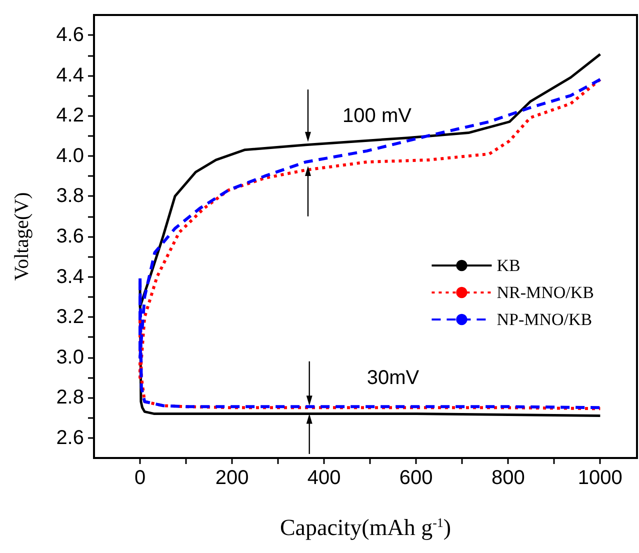  What do you see at coordinates (416, 478) in the screenshot?
I see `x-tick-label: 600` at bounding box center [416, 478].